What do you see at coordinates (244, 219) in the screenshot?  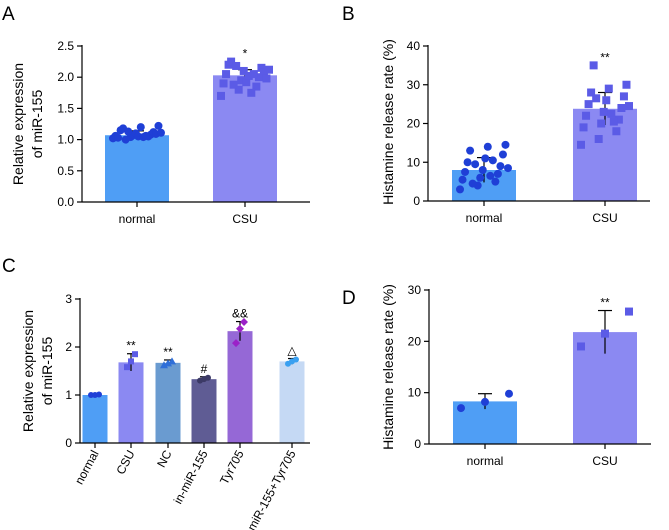 I see `panel-a-x-tick-label: CSU` at bounding box center [244, 219].